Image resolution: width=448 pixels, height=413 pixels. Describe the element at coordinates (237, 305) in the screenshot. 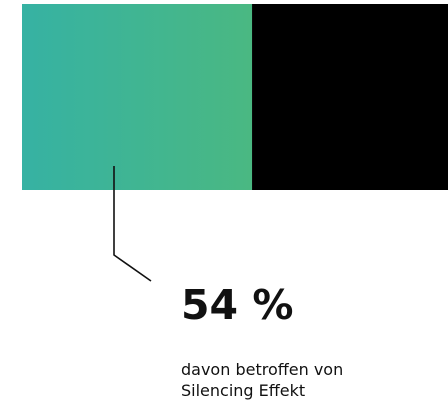

I see `stat-value: 54 %` at that location.